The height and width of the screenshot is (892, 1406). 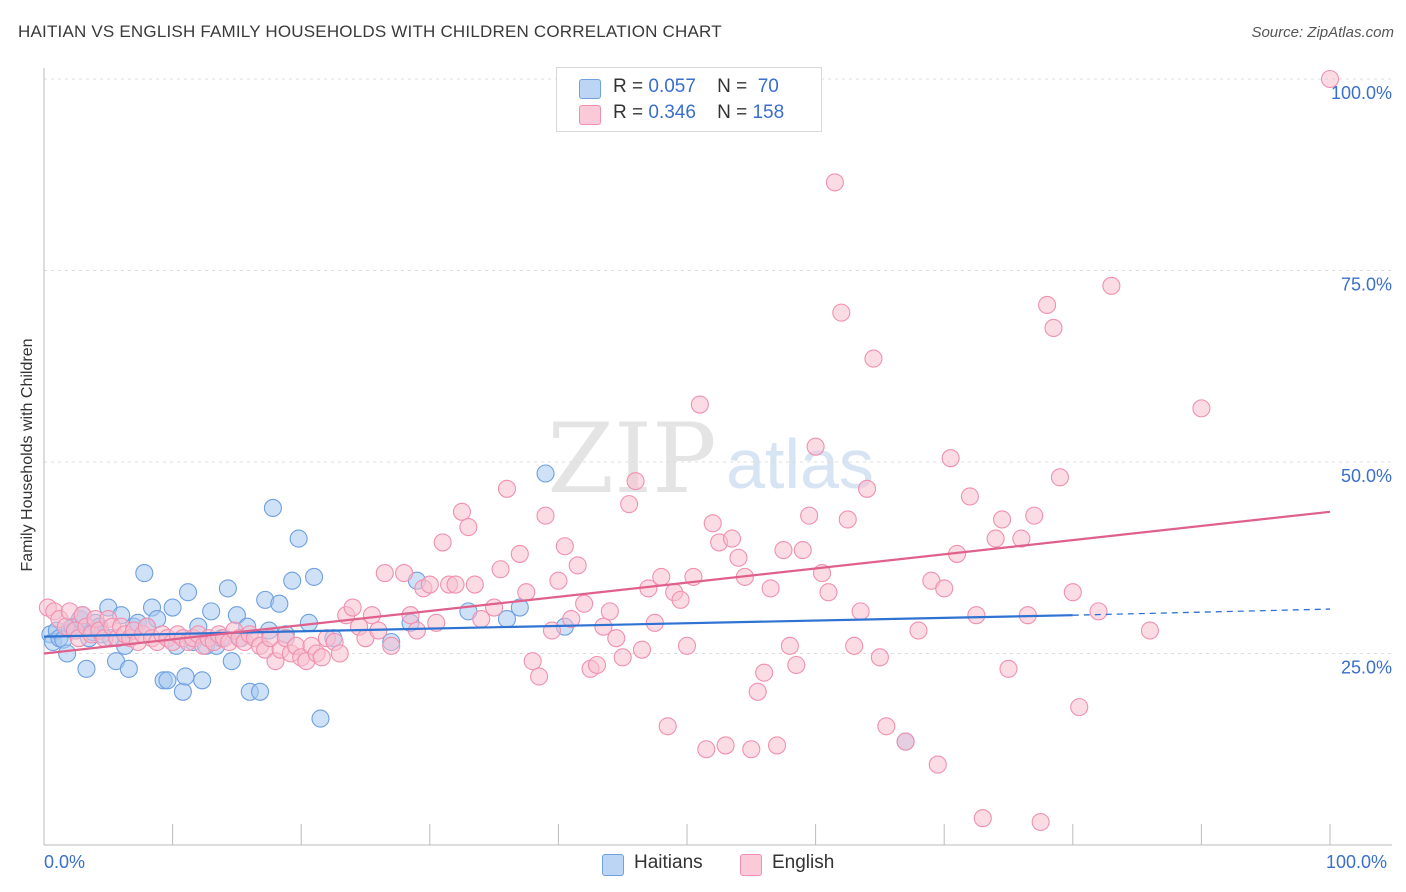 I want to click on haitians-legend-swatch, so click(x=613, y=865).